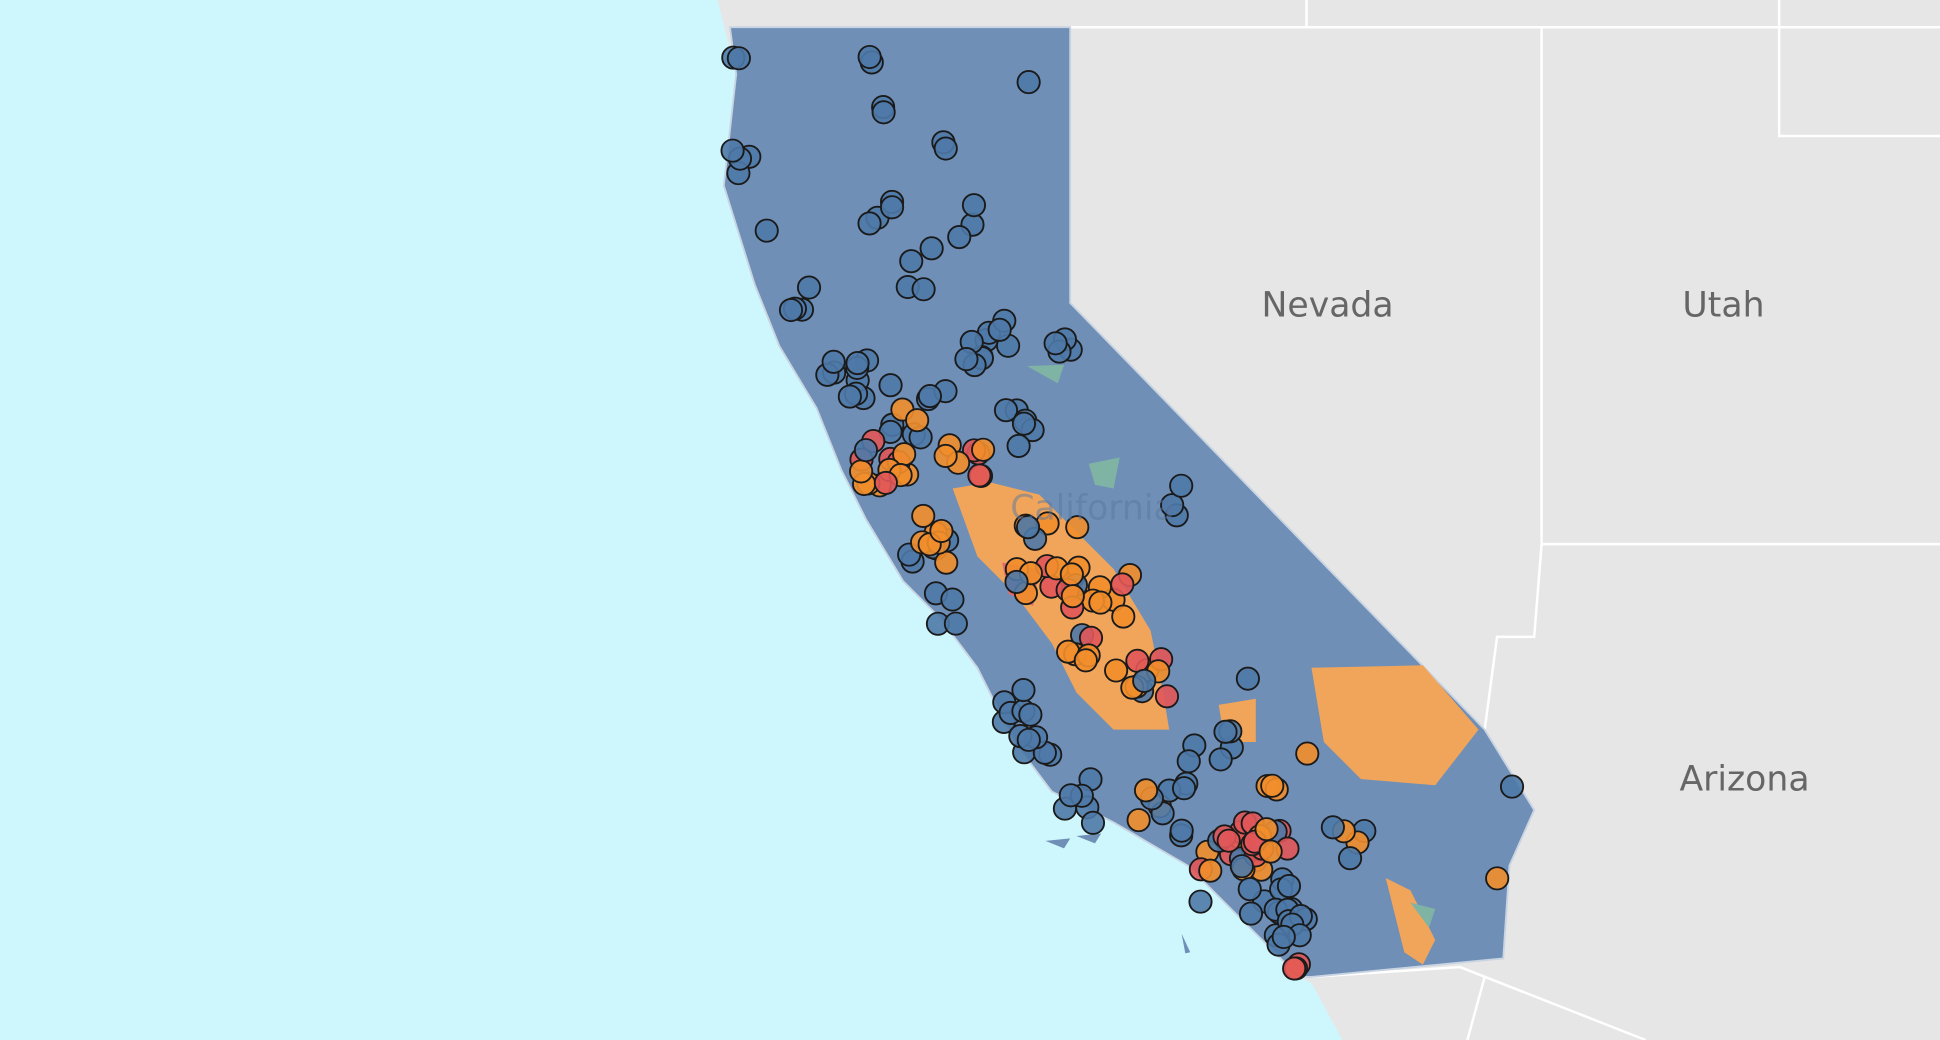 This screenshot has width=1940, height=1040. I want to click on state-label: Utah, so click(1723, 306).